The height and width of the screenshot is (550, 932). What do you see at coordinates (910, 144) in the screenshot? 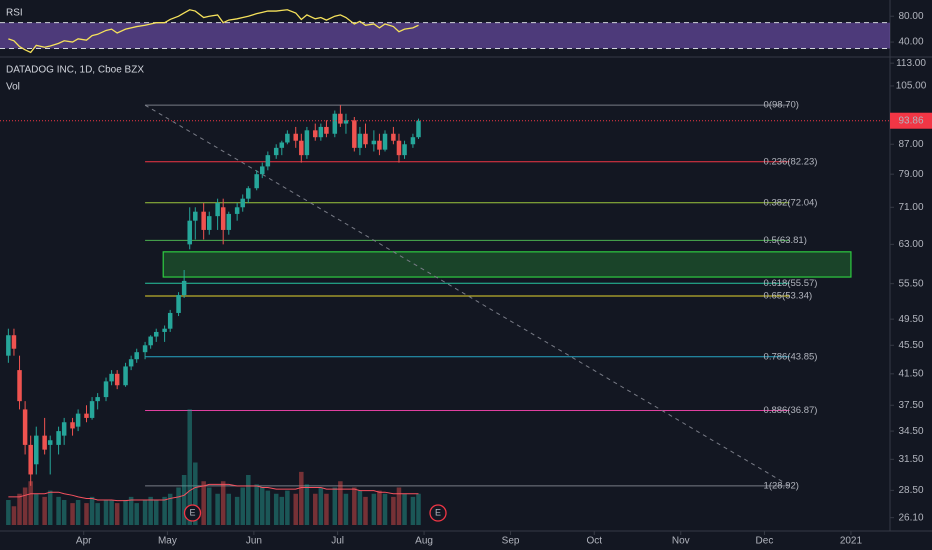
I see `y-tick-label: 87.00` at bounding box center [910, 144].